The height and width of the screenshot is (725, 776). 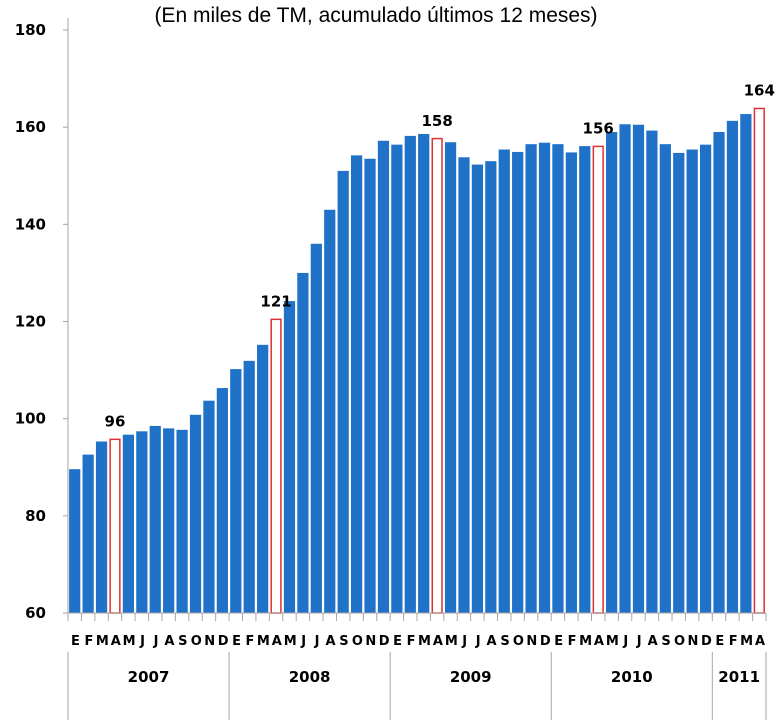 I want to click on year-label: 2009, so click(x=471, y=677).